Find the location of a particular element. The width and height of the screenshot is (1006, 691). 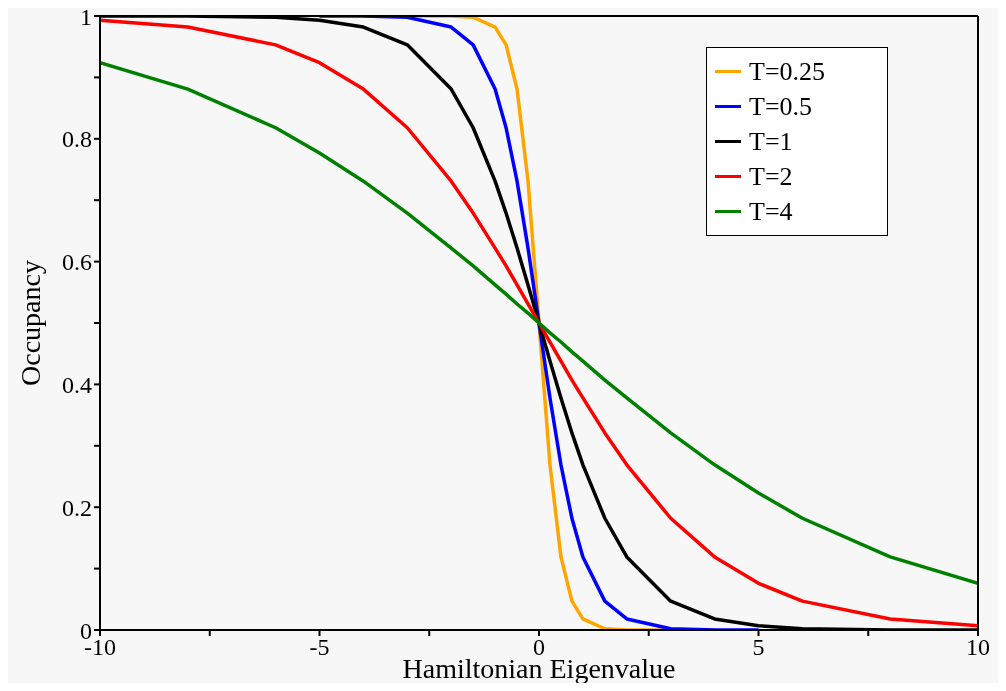

y-tick-label: 0.2 is located at coordinates (77, 507).